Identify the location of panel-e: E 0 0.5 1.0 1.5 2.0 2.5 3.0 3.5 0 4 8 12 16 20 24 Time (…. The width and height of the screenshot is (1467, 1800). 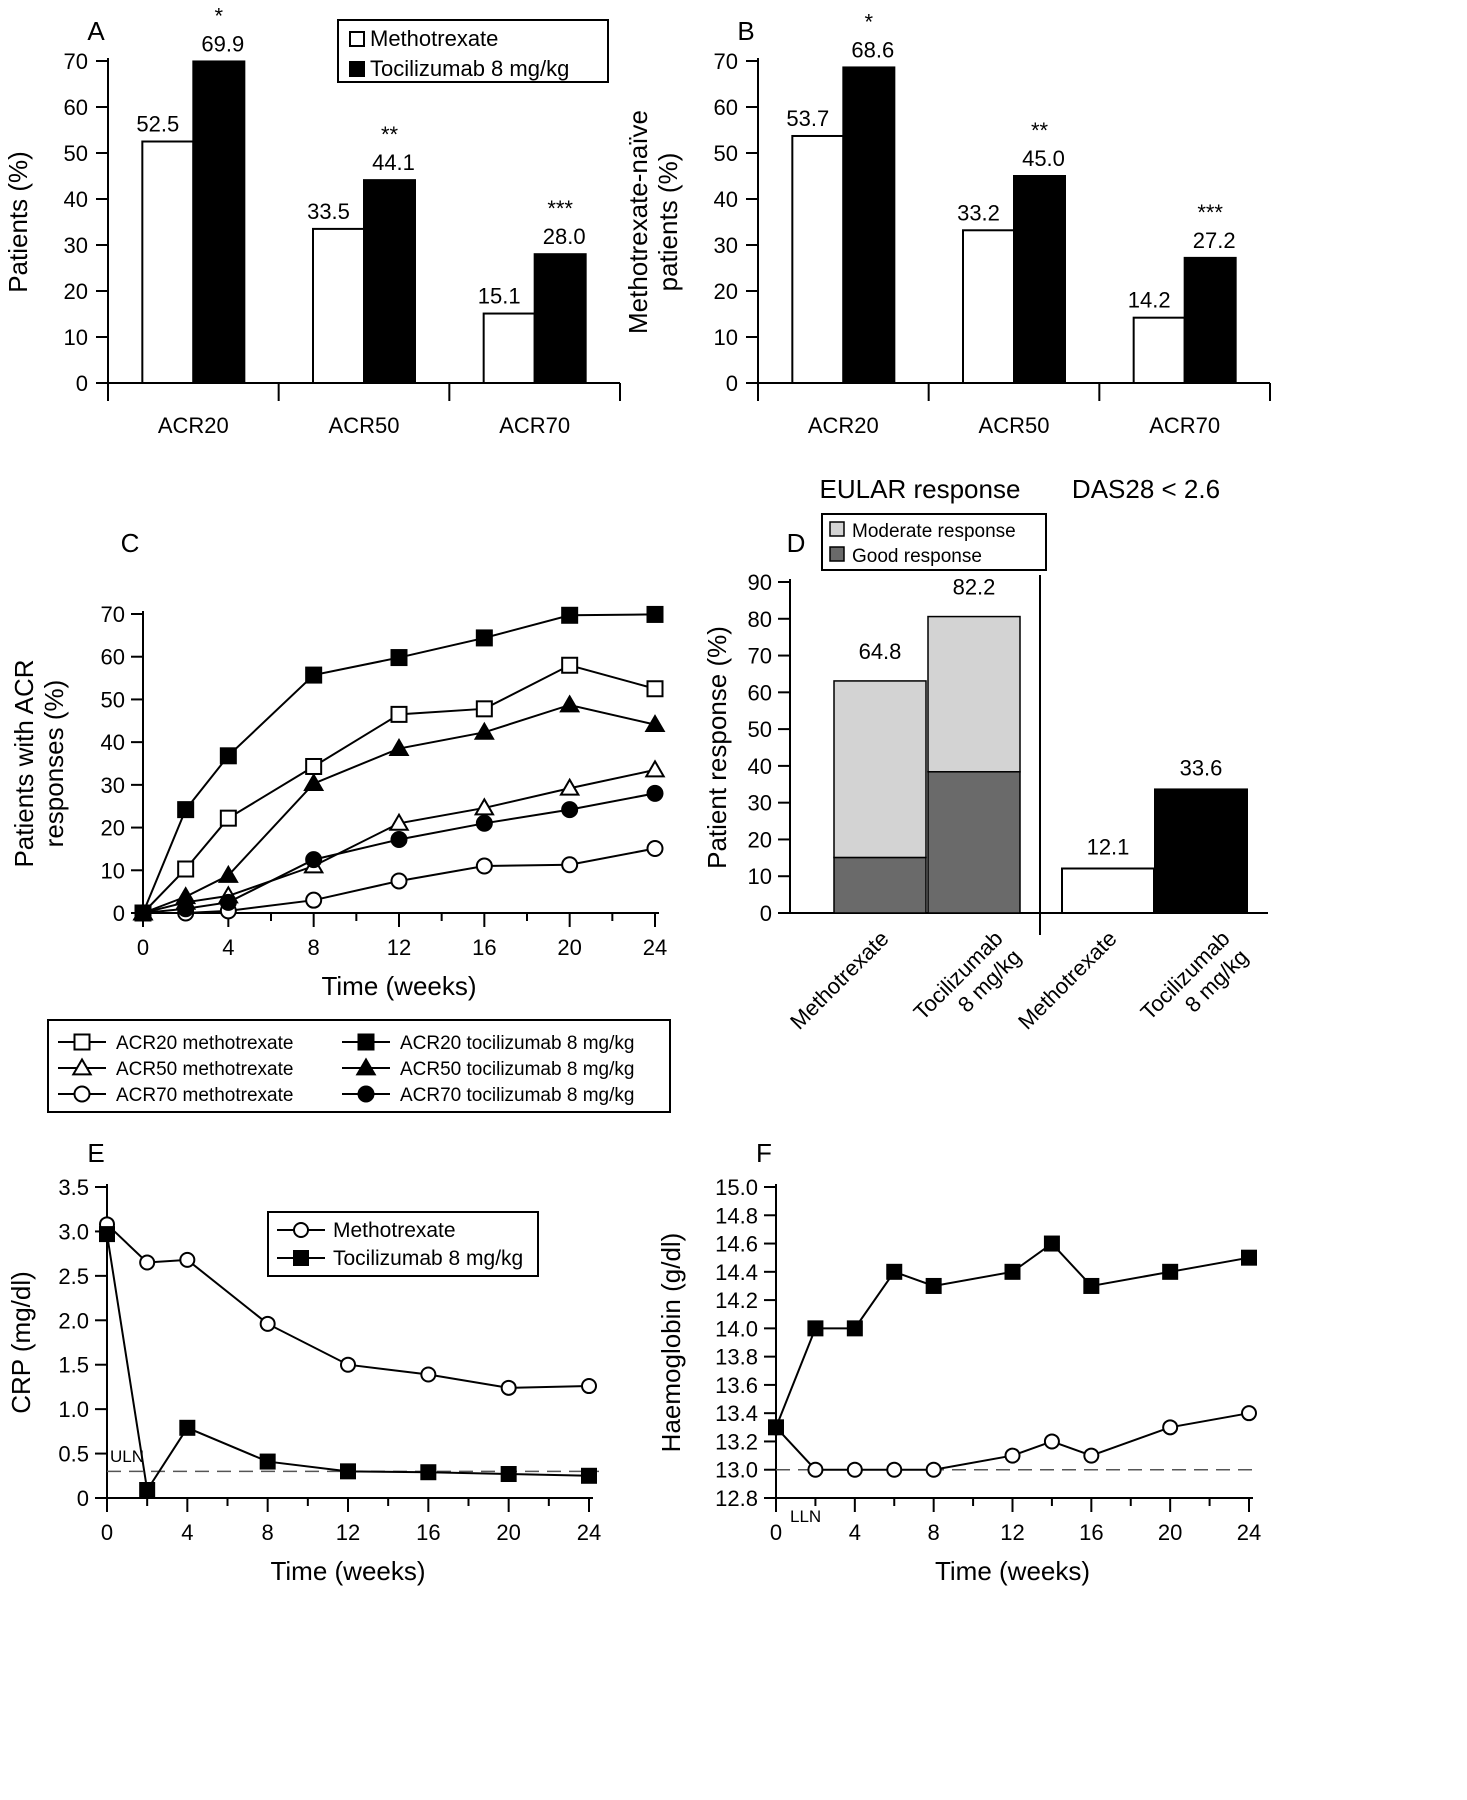
(303, 1362).